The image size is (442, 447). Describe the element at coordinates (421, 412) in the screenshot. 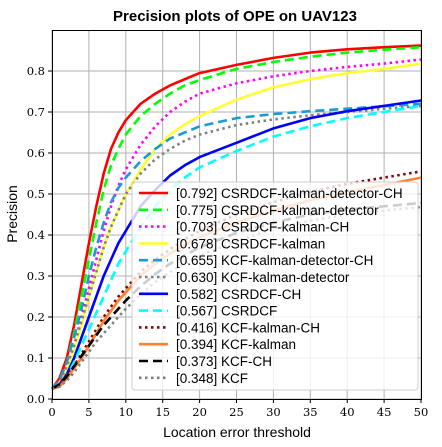

I see `x-tick-label: 50` at that location.